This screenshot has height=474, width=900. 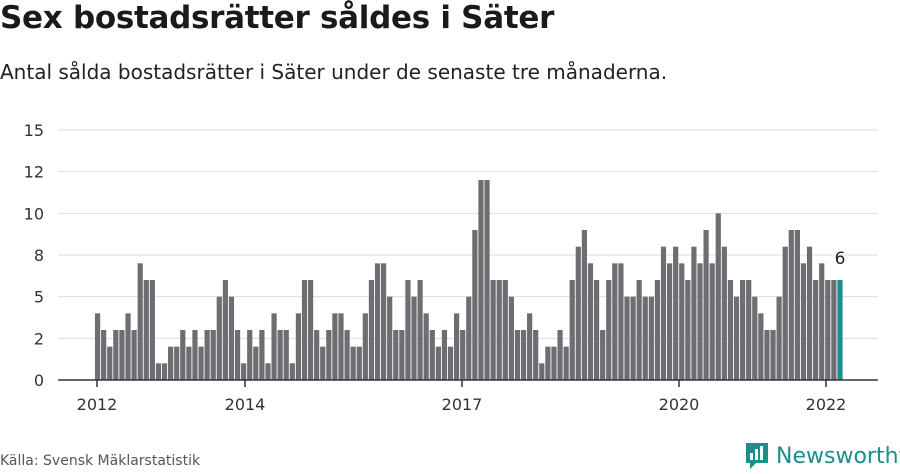 I want to click on newsworthy-logo-icon, so click(x=757, y=456).